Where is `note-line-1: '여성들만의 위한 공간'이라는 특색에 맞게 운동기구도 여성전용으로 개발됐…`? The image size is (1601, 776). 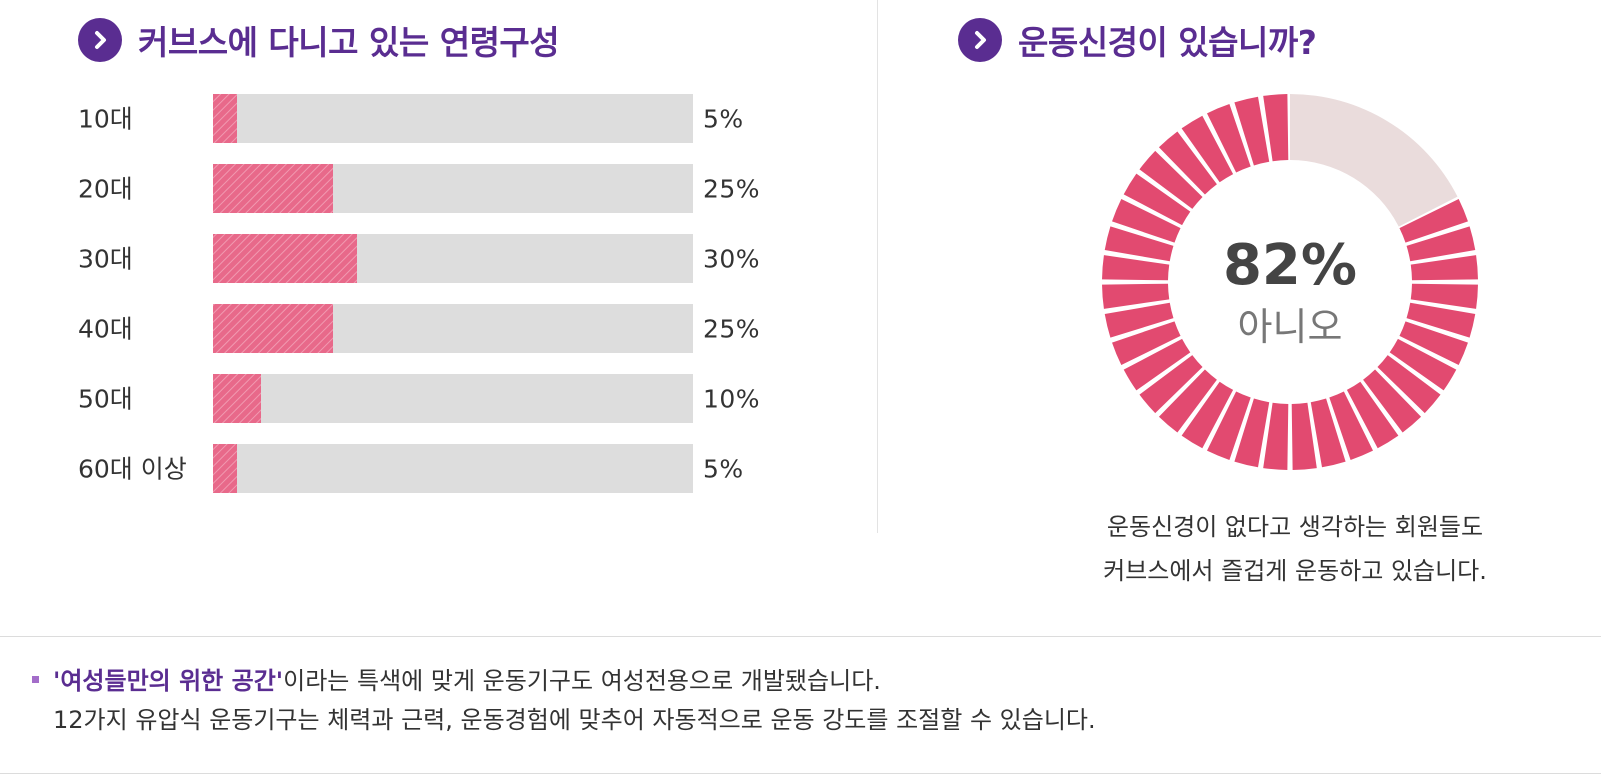
note-line-1: '여성들만의 위한 공간'이라는 특색에 맞게 운동기구도 여성전용으로 개발됐… is located at coordinates (564, 681).